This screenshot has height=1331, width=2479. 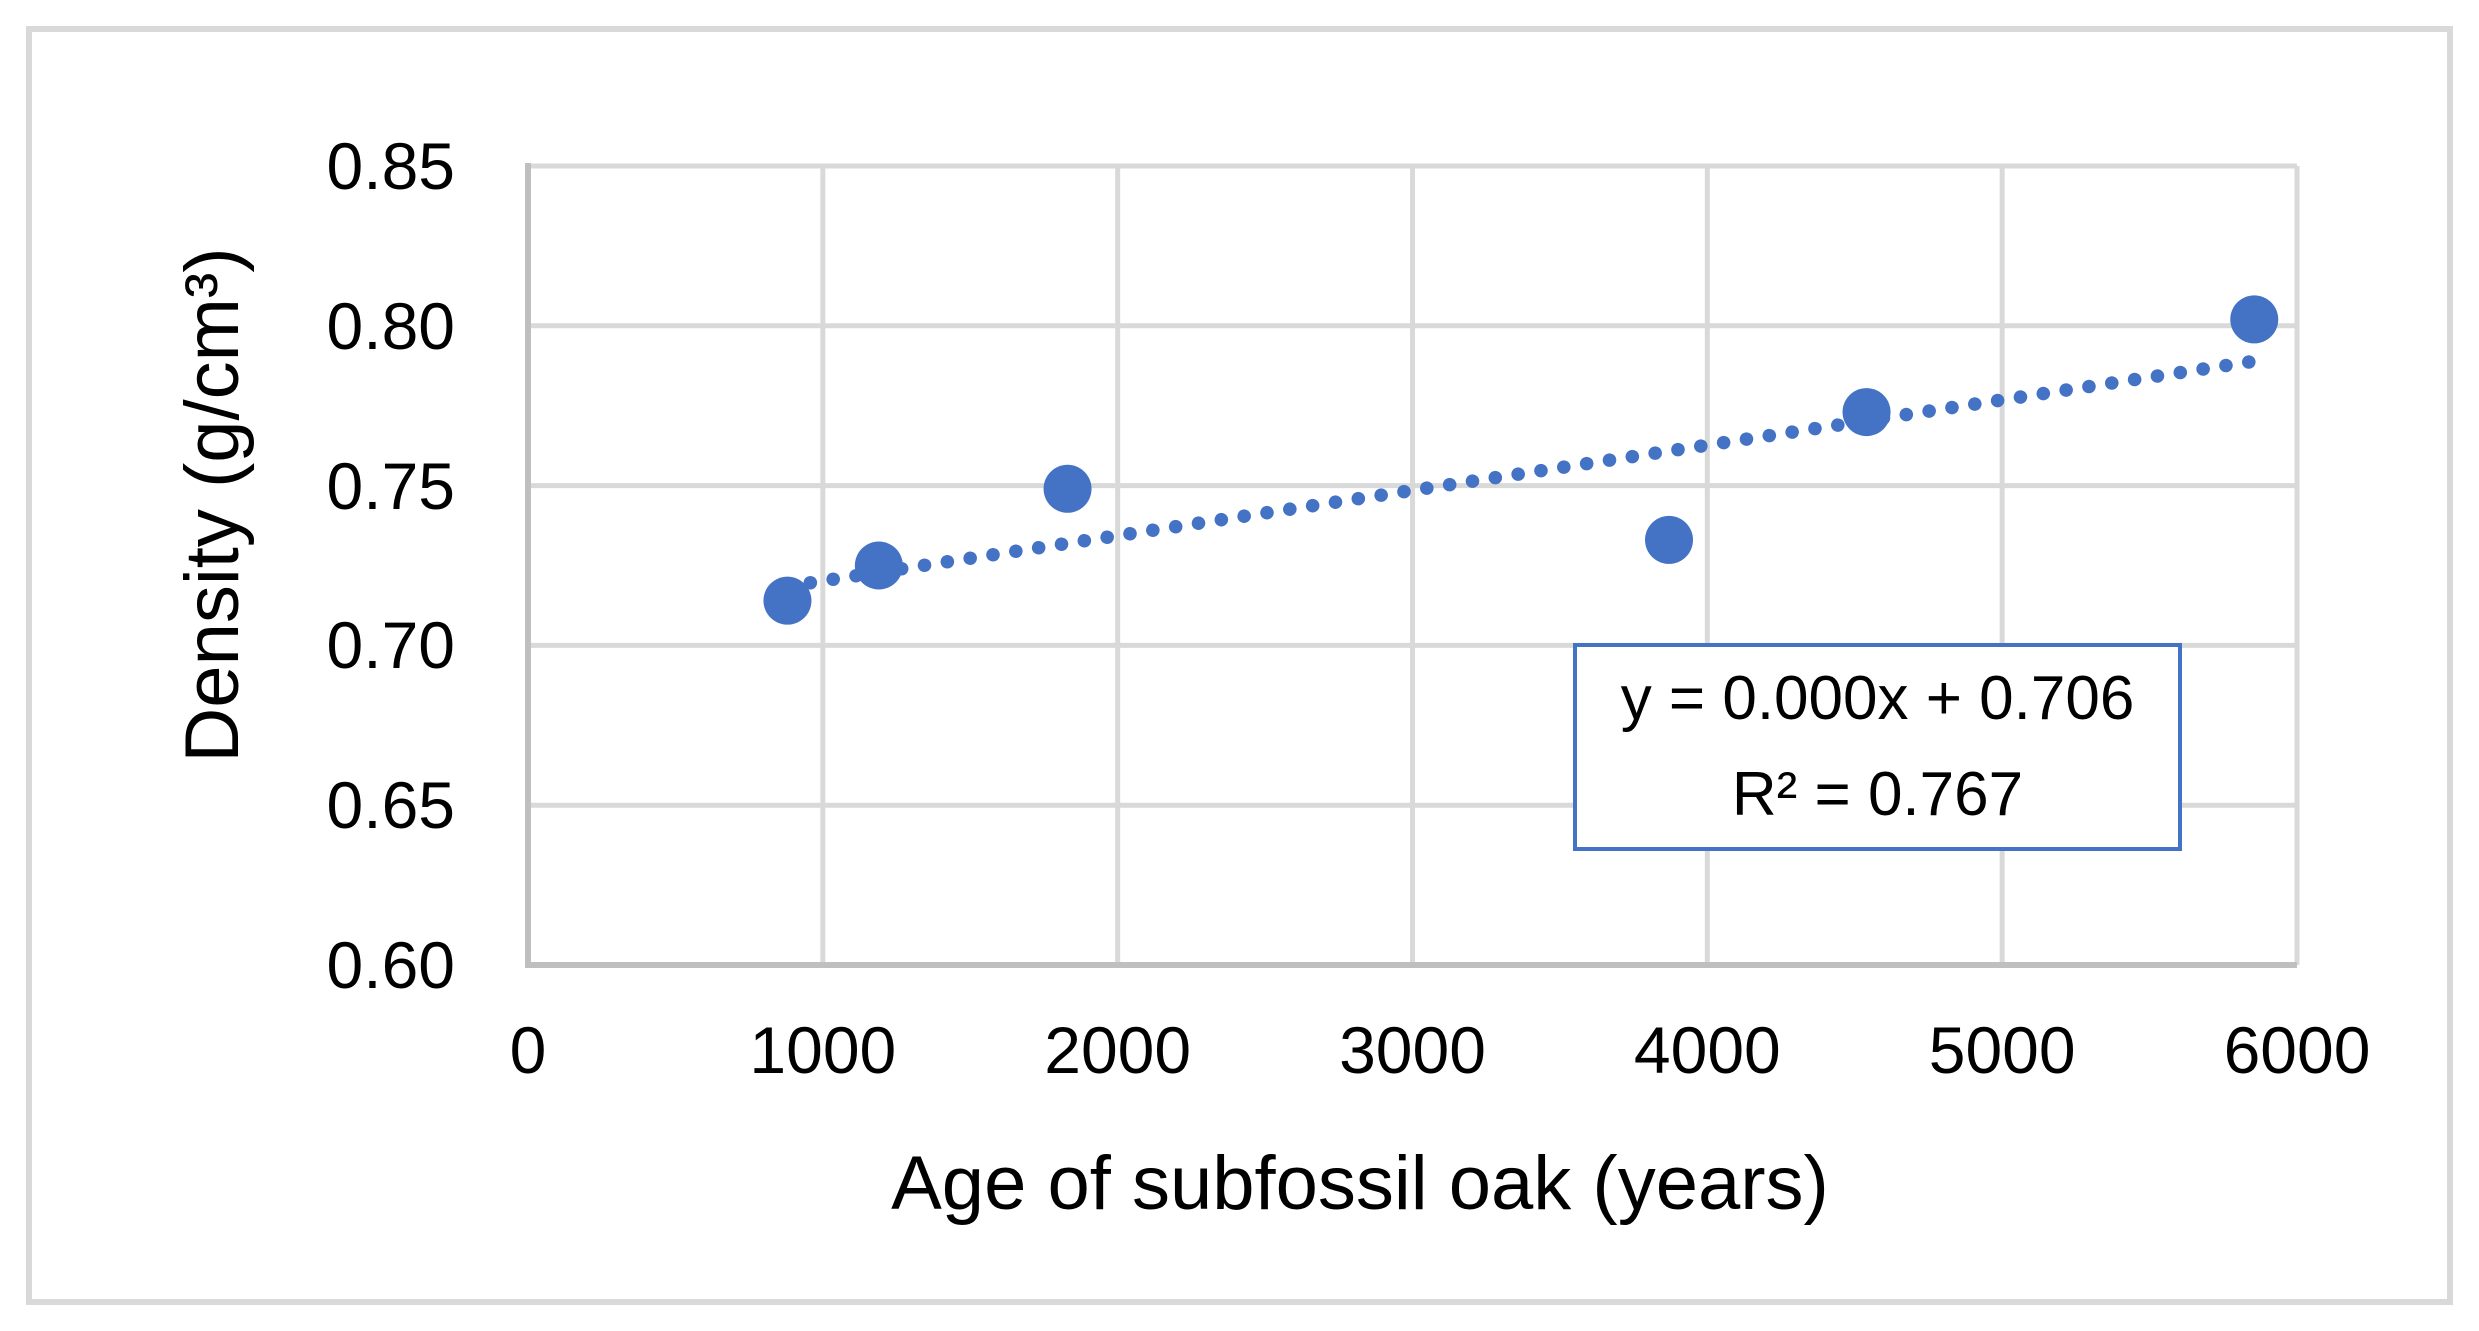 I want to click on x-tick-label: 5000, so click(x=2002, y=1050).